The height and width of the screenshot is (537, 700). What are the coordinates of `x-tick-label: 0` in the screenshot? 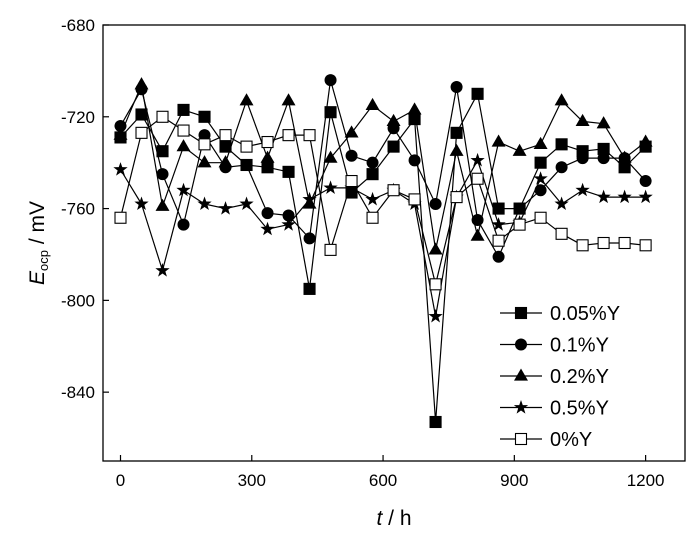 It's located at (120, 480).